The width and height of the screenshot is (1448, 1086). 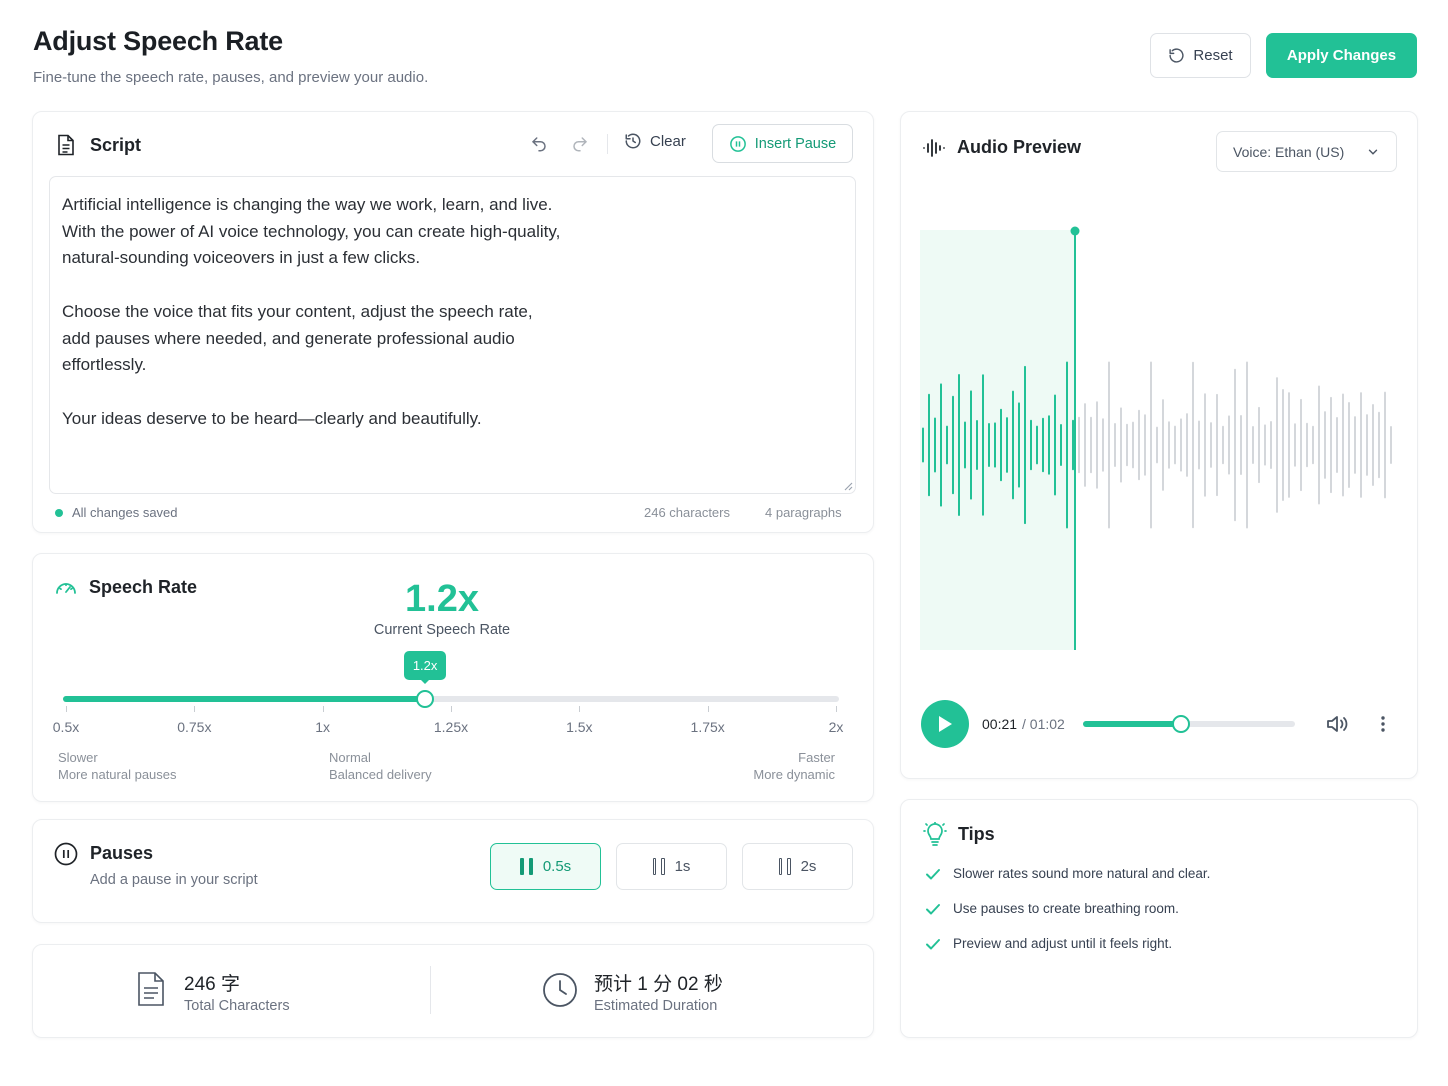 What do you see at coordinates (816, 757) in the screenshot?
I see `faster-title: Faster` at bounding box center [816, 757].